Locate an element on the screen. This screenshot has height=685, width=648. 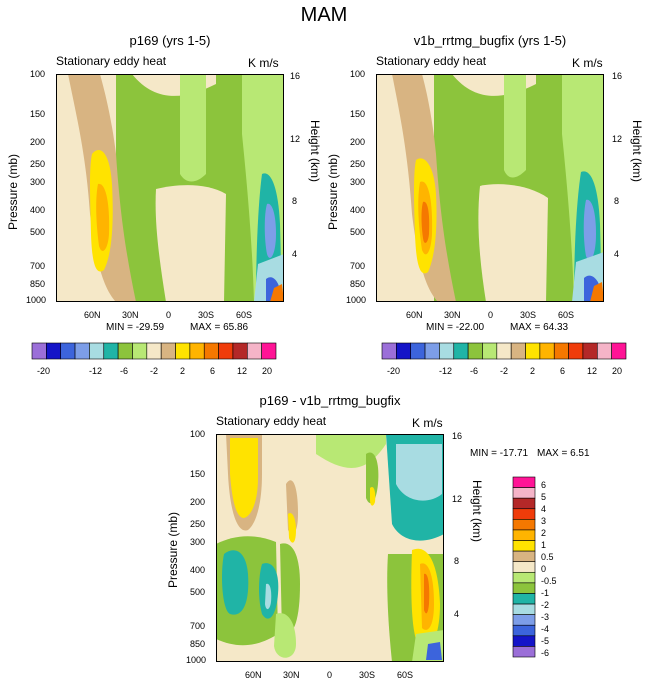
panel1-ytick: 300 is located at coordinates (38, 182).